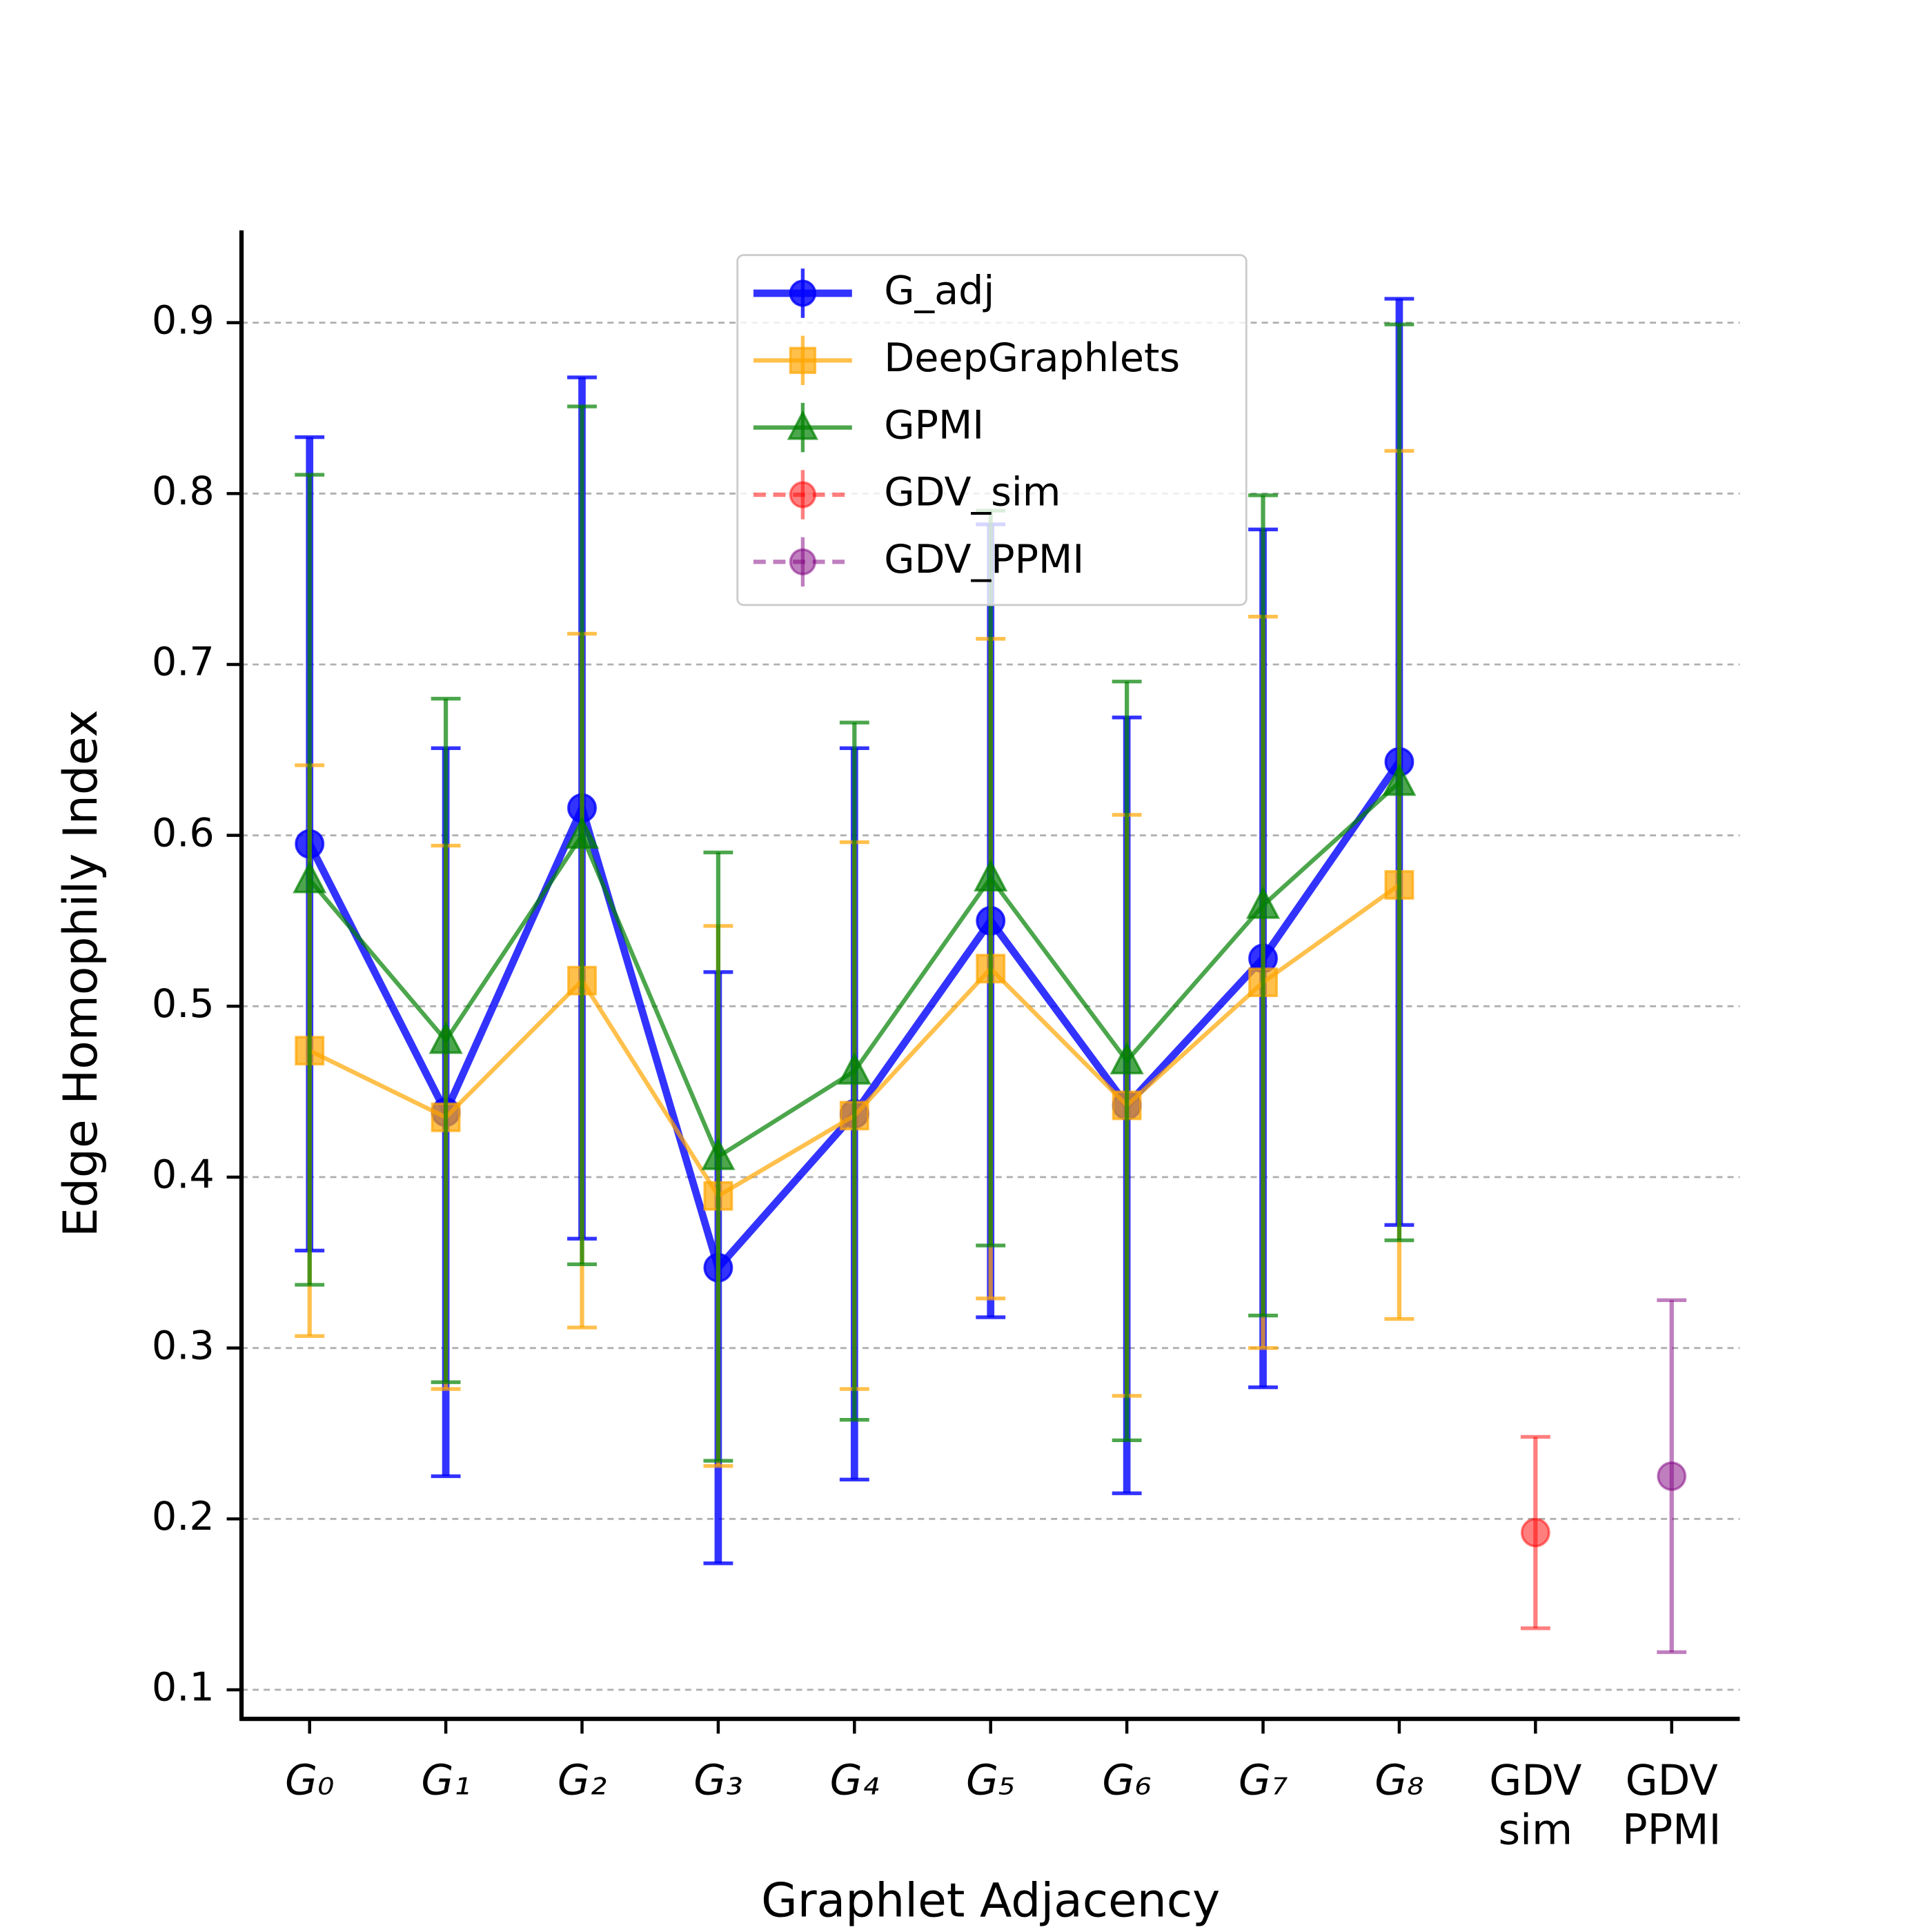 This screenshot has height=1932, width=1932. I want to click on legend-box, so click(992, 430).